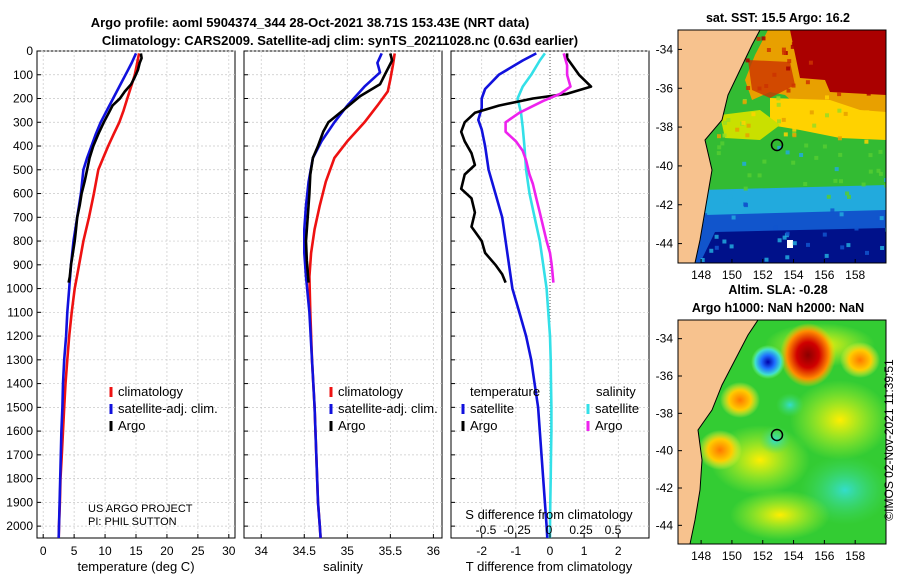 Image resolution: width=900 pixels, height=580 pixels. Describe the element at coordinates (701, 556) in the screenshot. I see `map-lon-label: 148` at that location.